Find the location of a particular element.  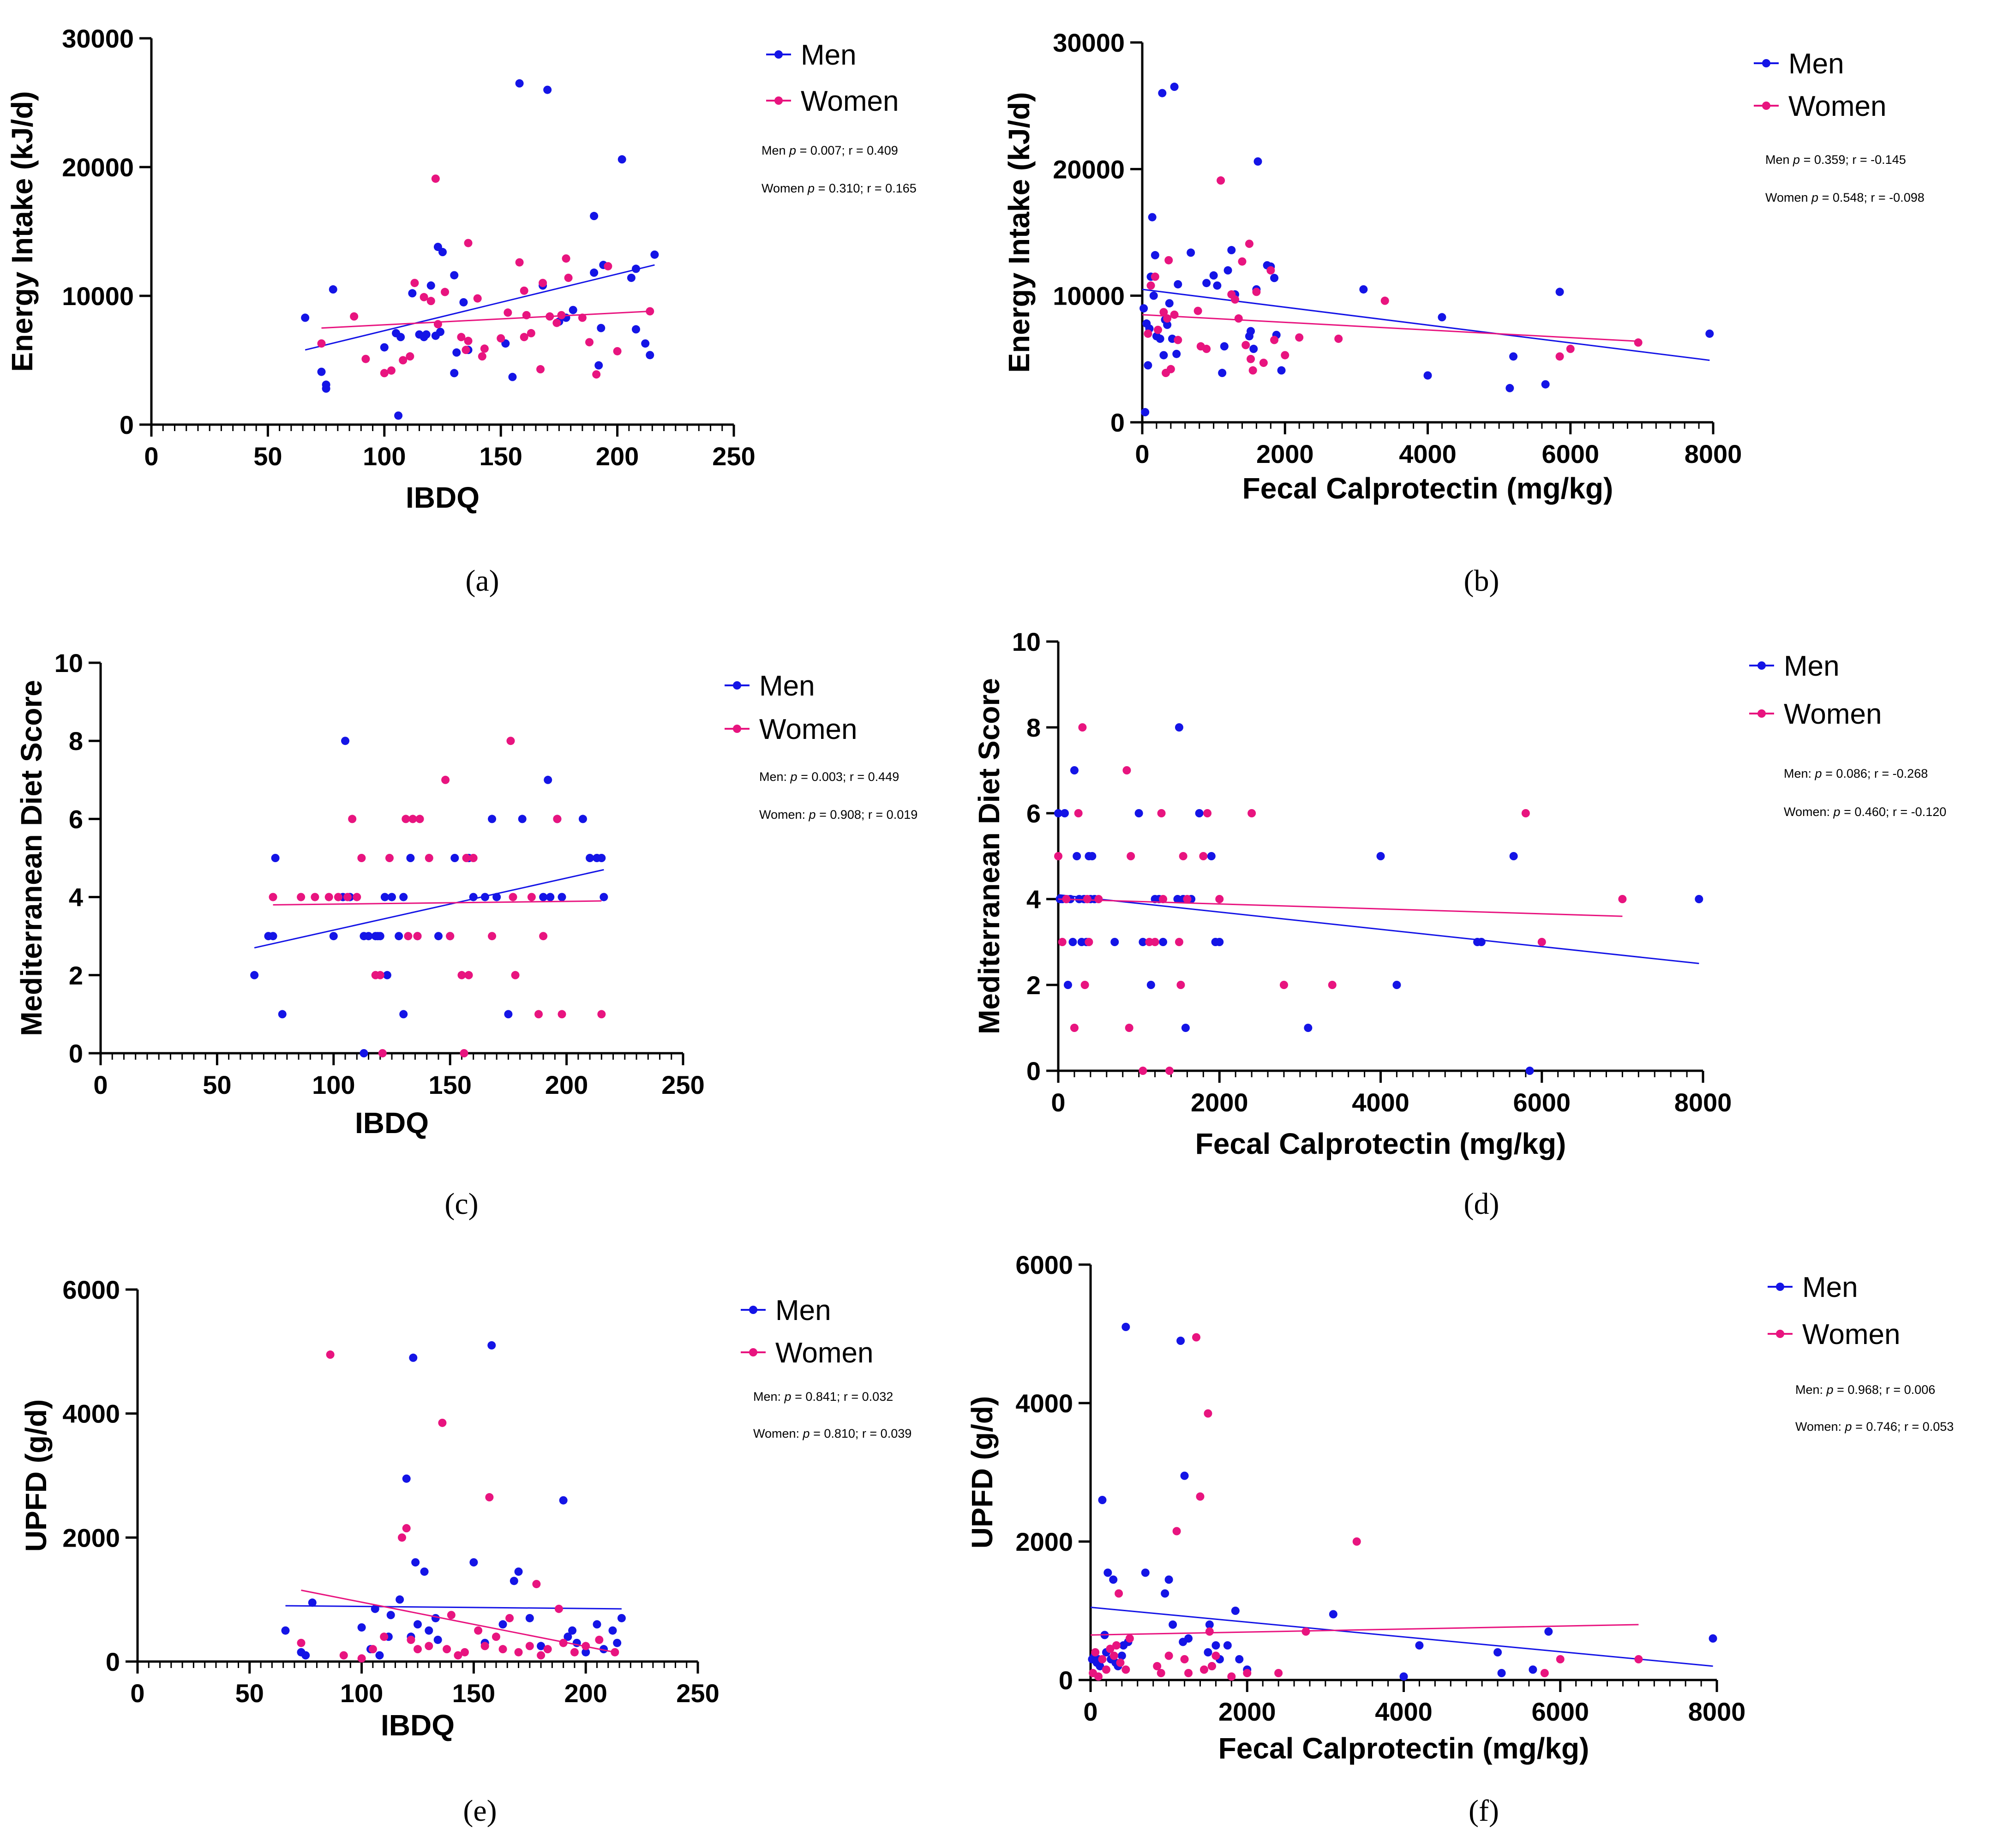

stat-women: Women: p = 0.746; r = 0.053 is located at coordinates (1874, 1427).